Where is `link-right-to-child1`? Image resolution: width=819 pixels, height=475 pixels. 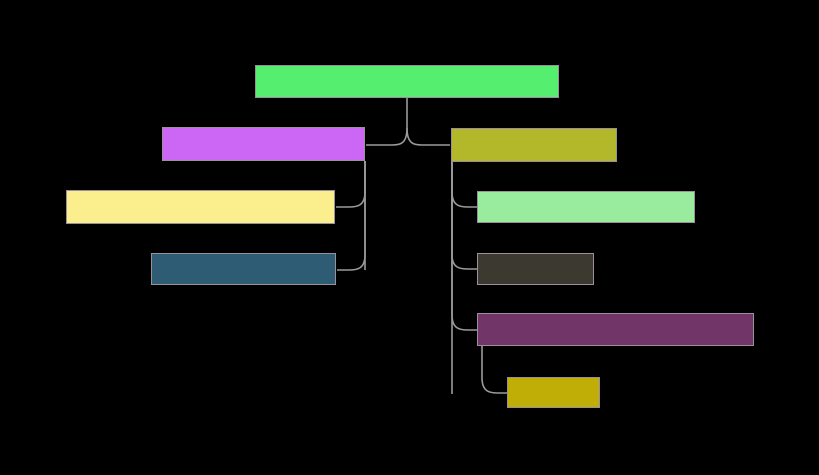
link-right-to-child1 is located at coordinates (464, 185).